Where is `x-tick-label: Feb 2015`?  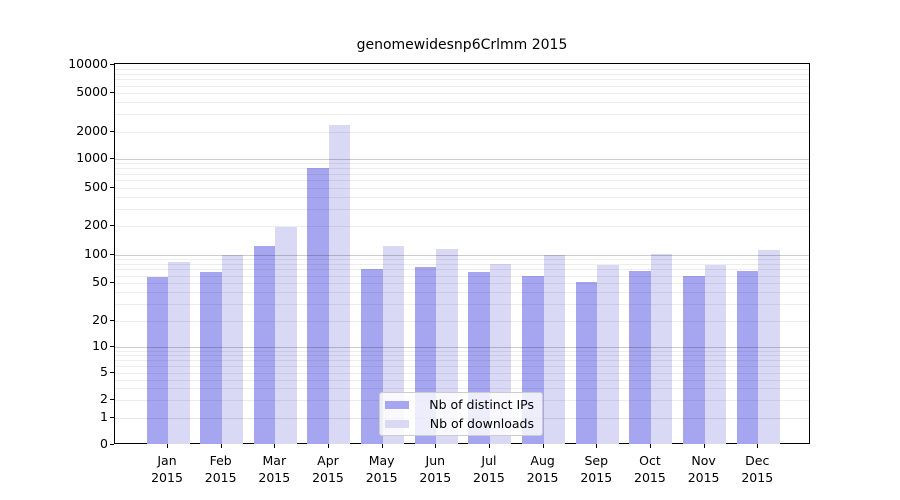 x-tick-label: Feb 2015 is located at coordinates (221, 469).